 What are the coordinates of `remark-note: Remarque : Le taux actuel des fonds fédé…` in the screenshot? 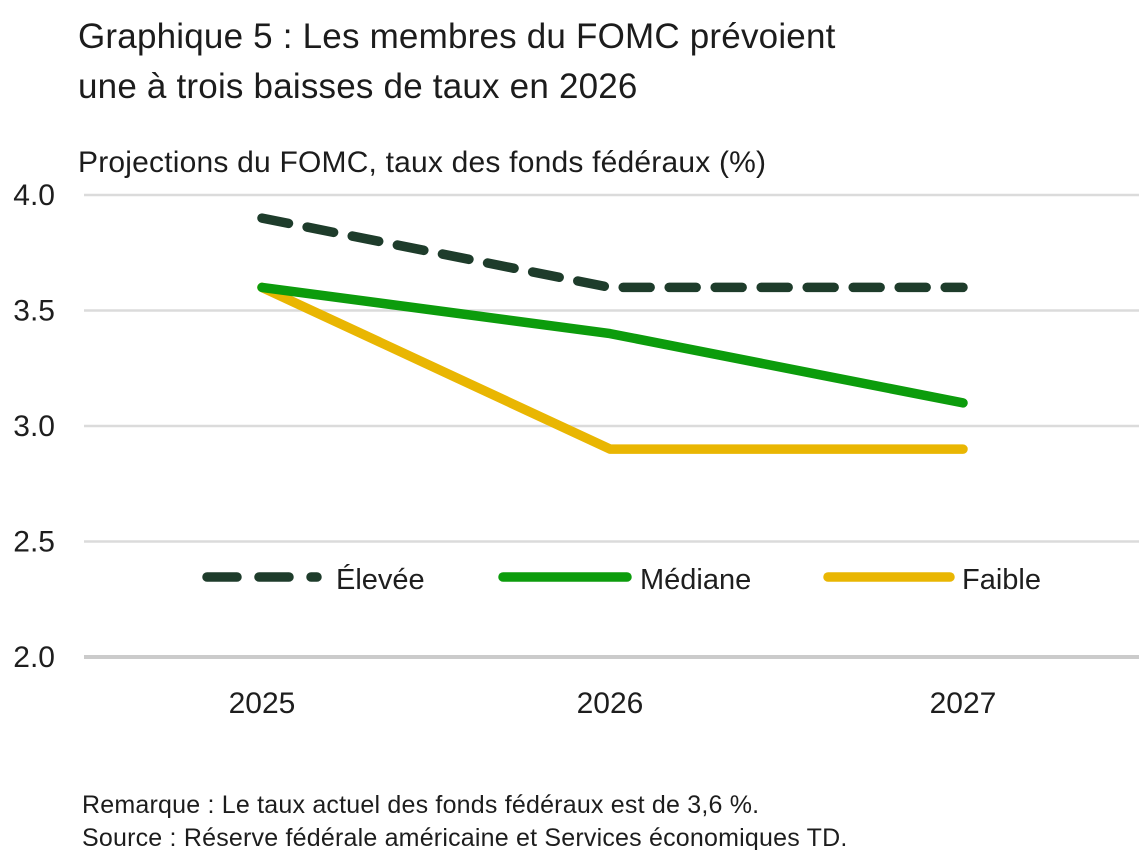 It's located at (421, 805).